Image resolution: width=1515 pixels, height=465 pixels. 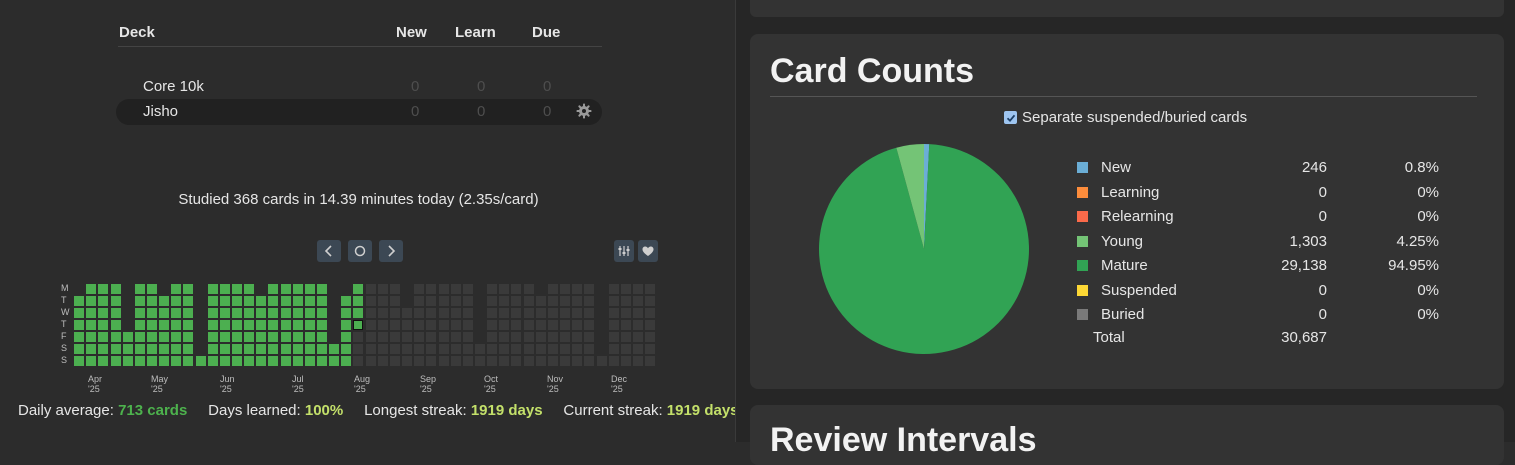 What do you see at coordinates (1010, 117) in the screenshot?
I see `checkbox-checked-icon` at bounding box center [1010, 117].